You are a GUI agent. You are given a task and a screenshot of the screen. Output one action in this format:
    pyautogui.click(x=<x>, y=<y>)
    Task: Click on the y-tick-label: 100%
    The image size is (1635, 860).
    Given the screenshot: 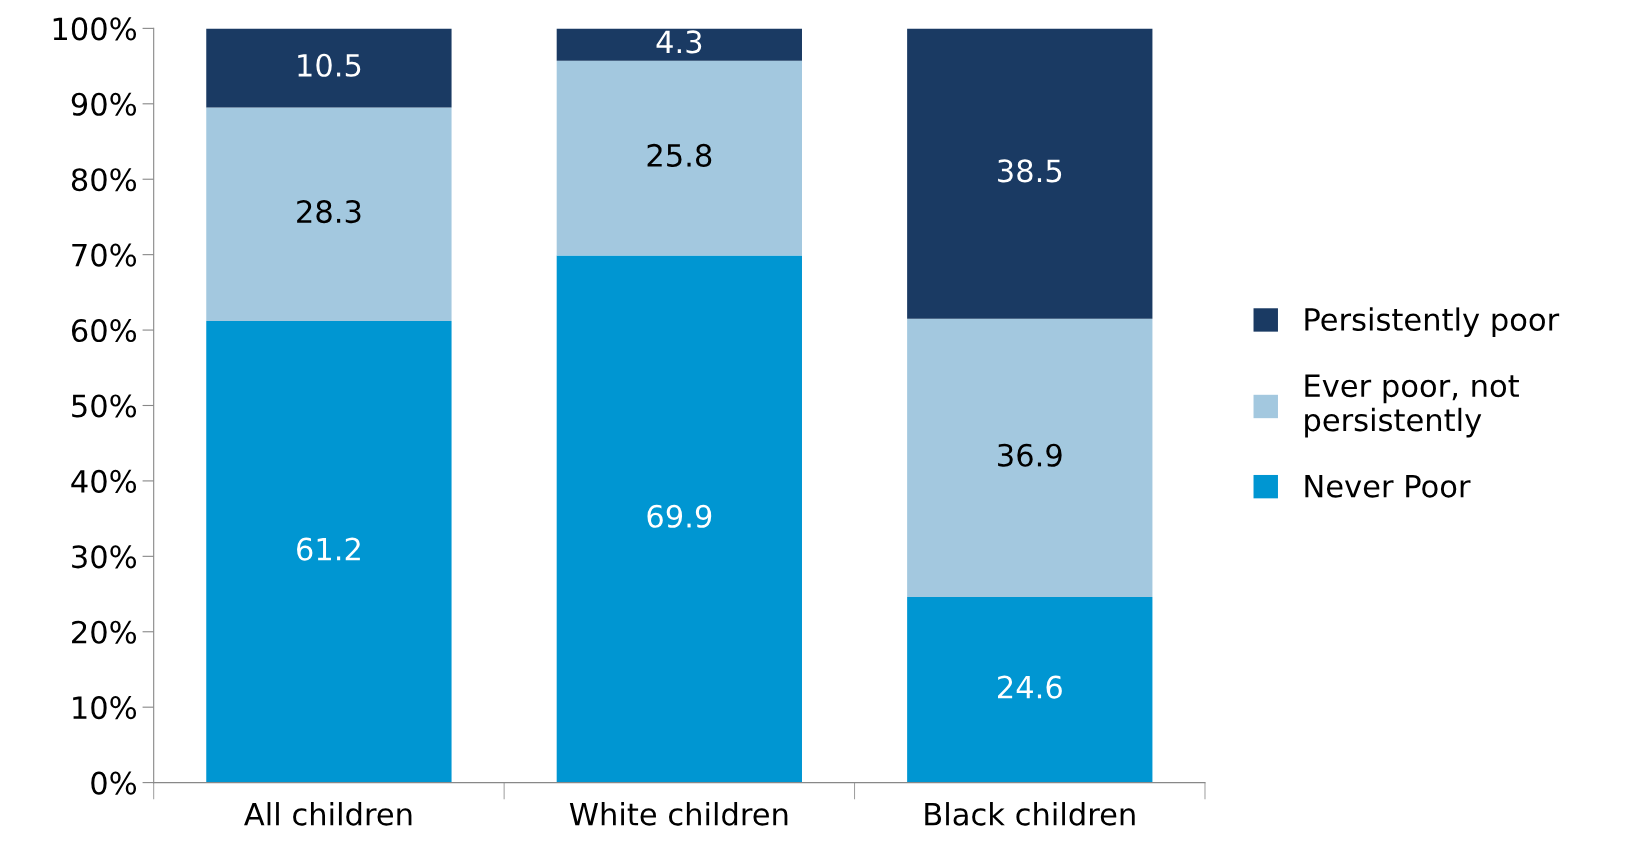 What is the action you would take?
    pyautogui.click(x=95, y=29)
    